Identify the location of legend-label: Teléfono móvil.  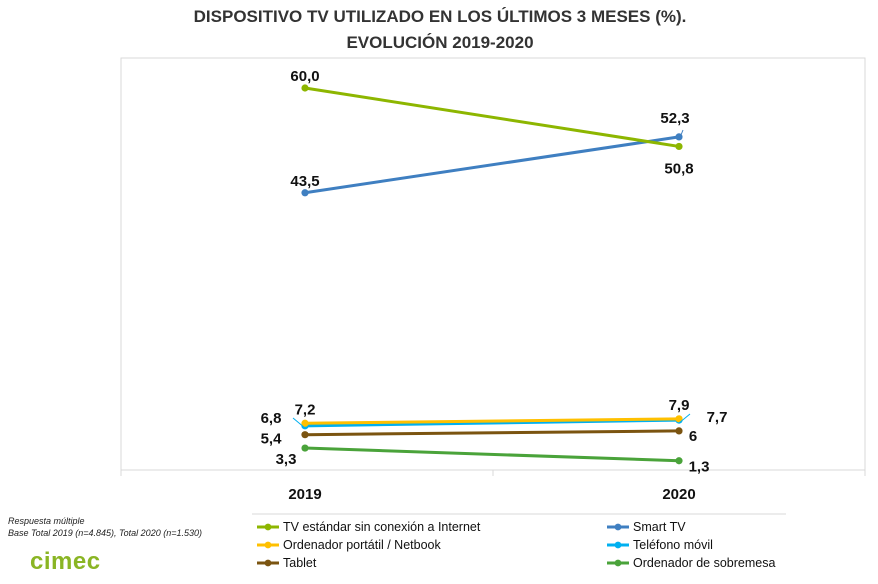
(673, 545).